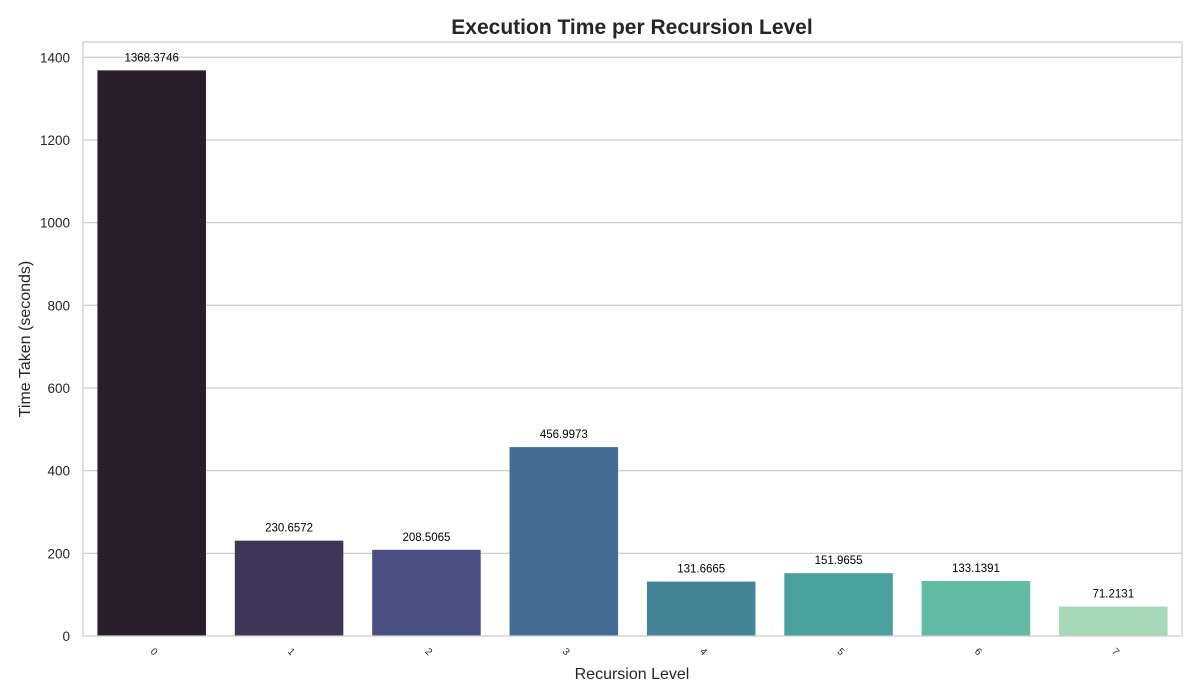 Image resolution: width=1200 pixels, height=700 pixels. I want to click on y-axis-label: Time Taken (seconds), so click(25, 339).